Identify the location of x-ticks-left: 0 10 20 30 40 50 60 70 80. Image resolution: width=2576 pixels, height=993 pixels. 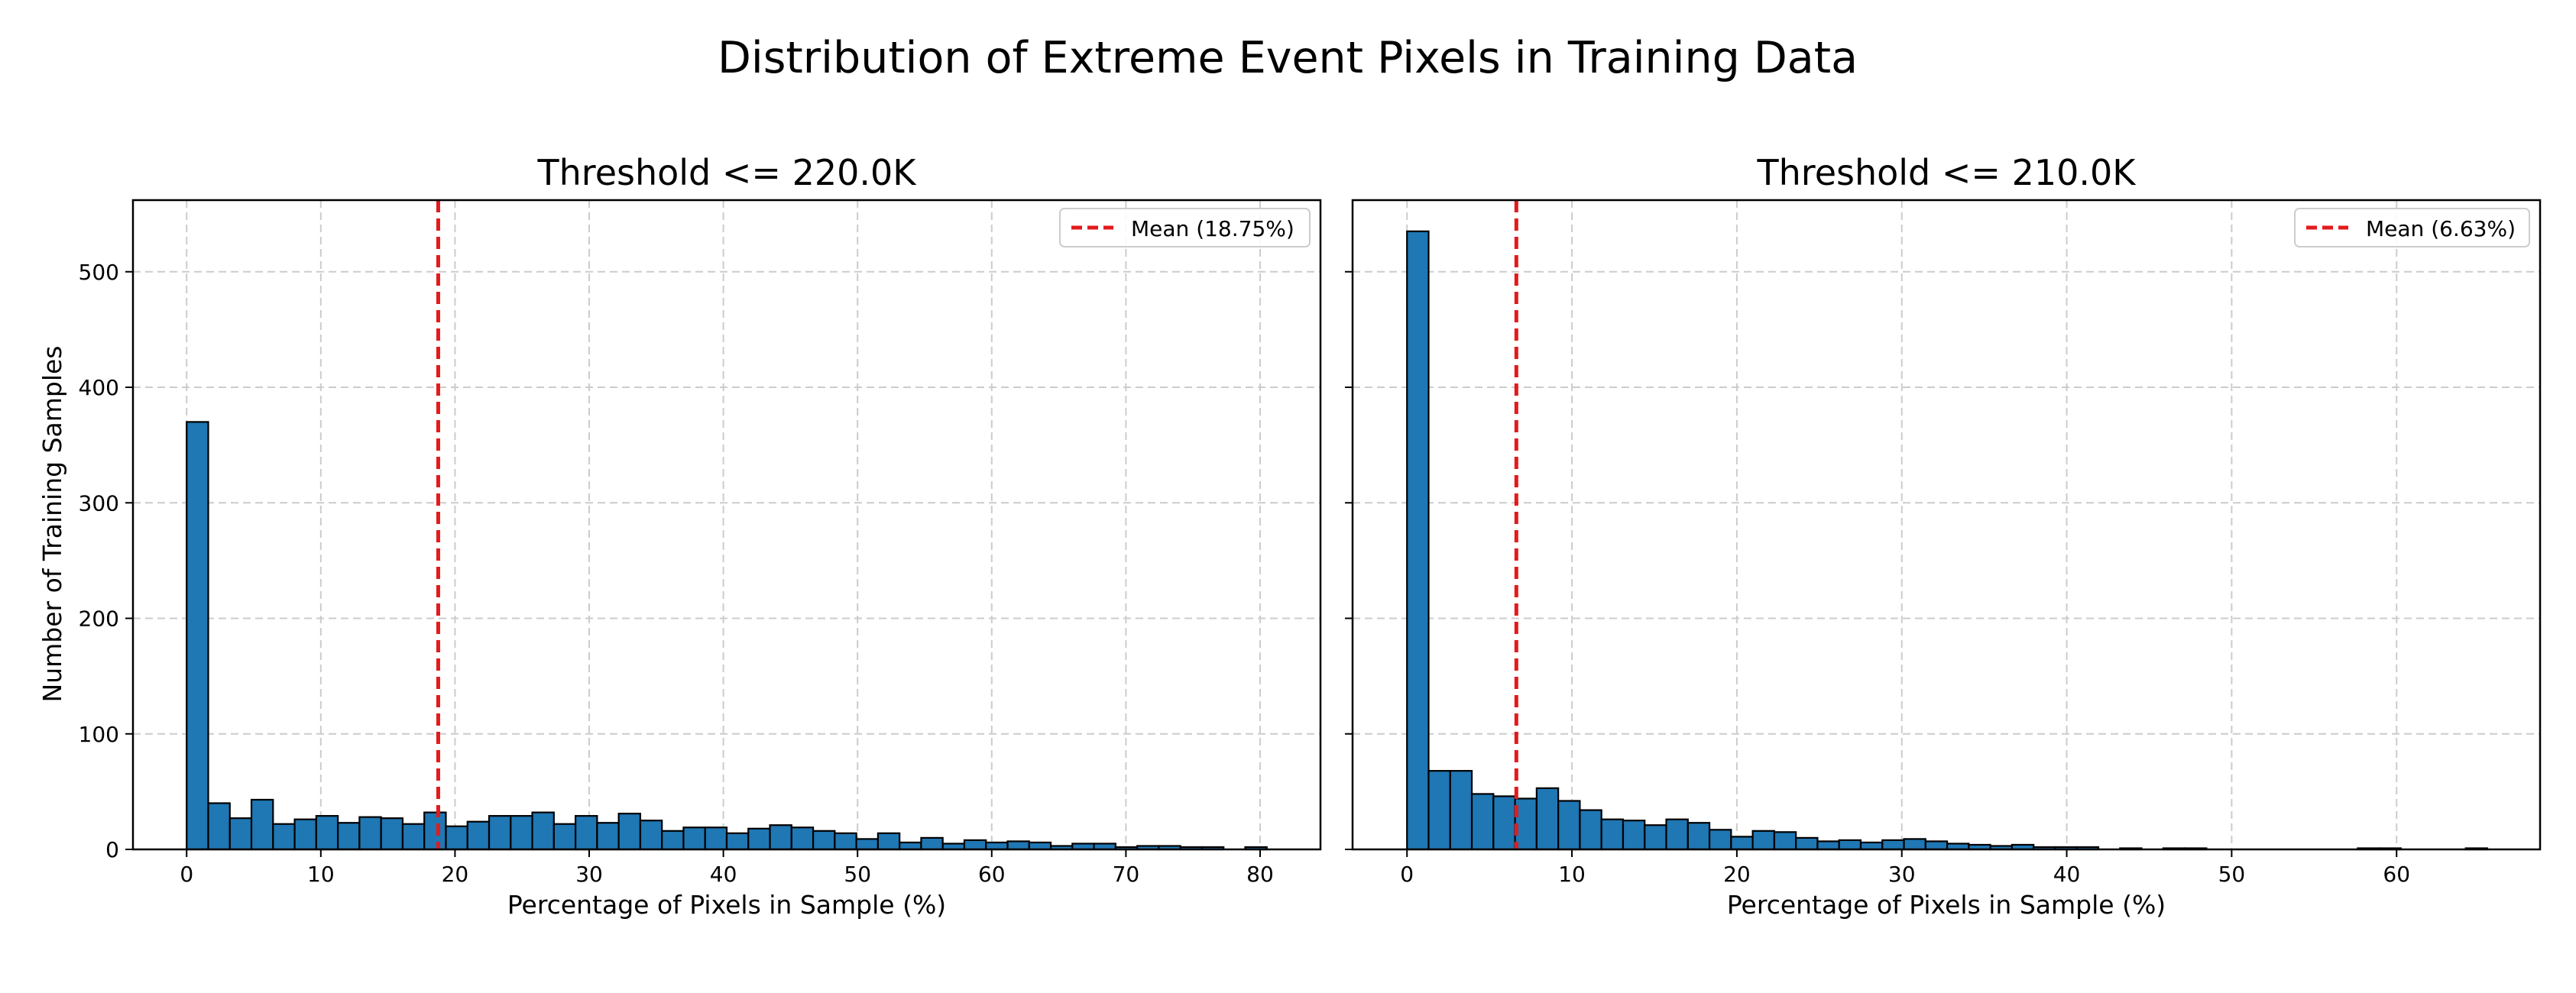
(727, 868).